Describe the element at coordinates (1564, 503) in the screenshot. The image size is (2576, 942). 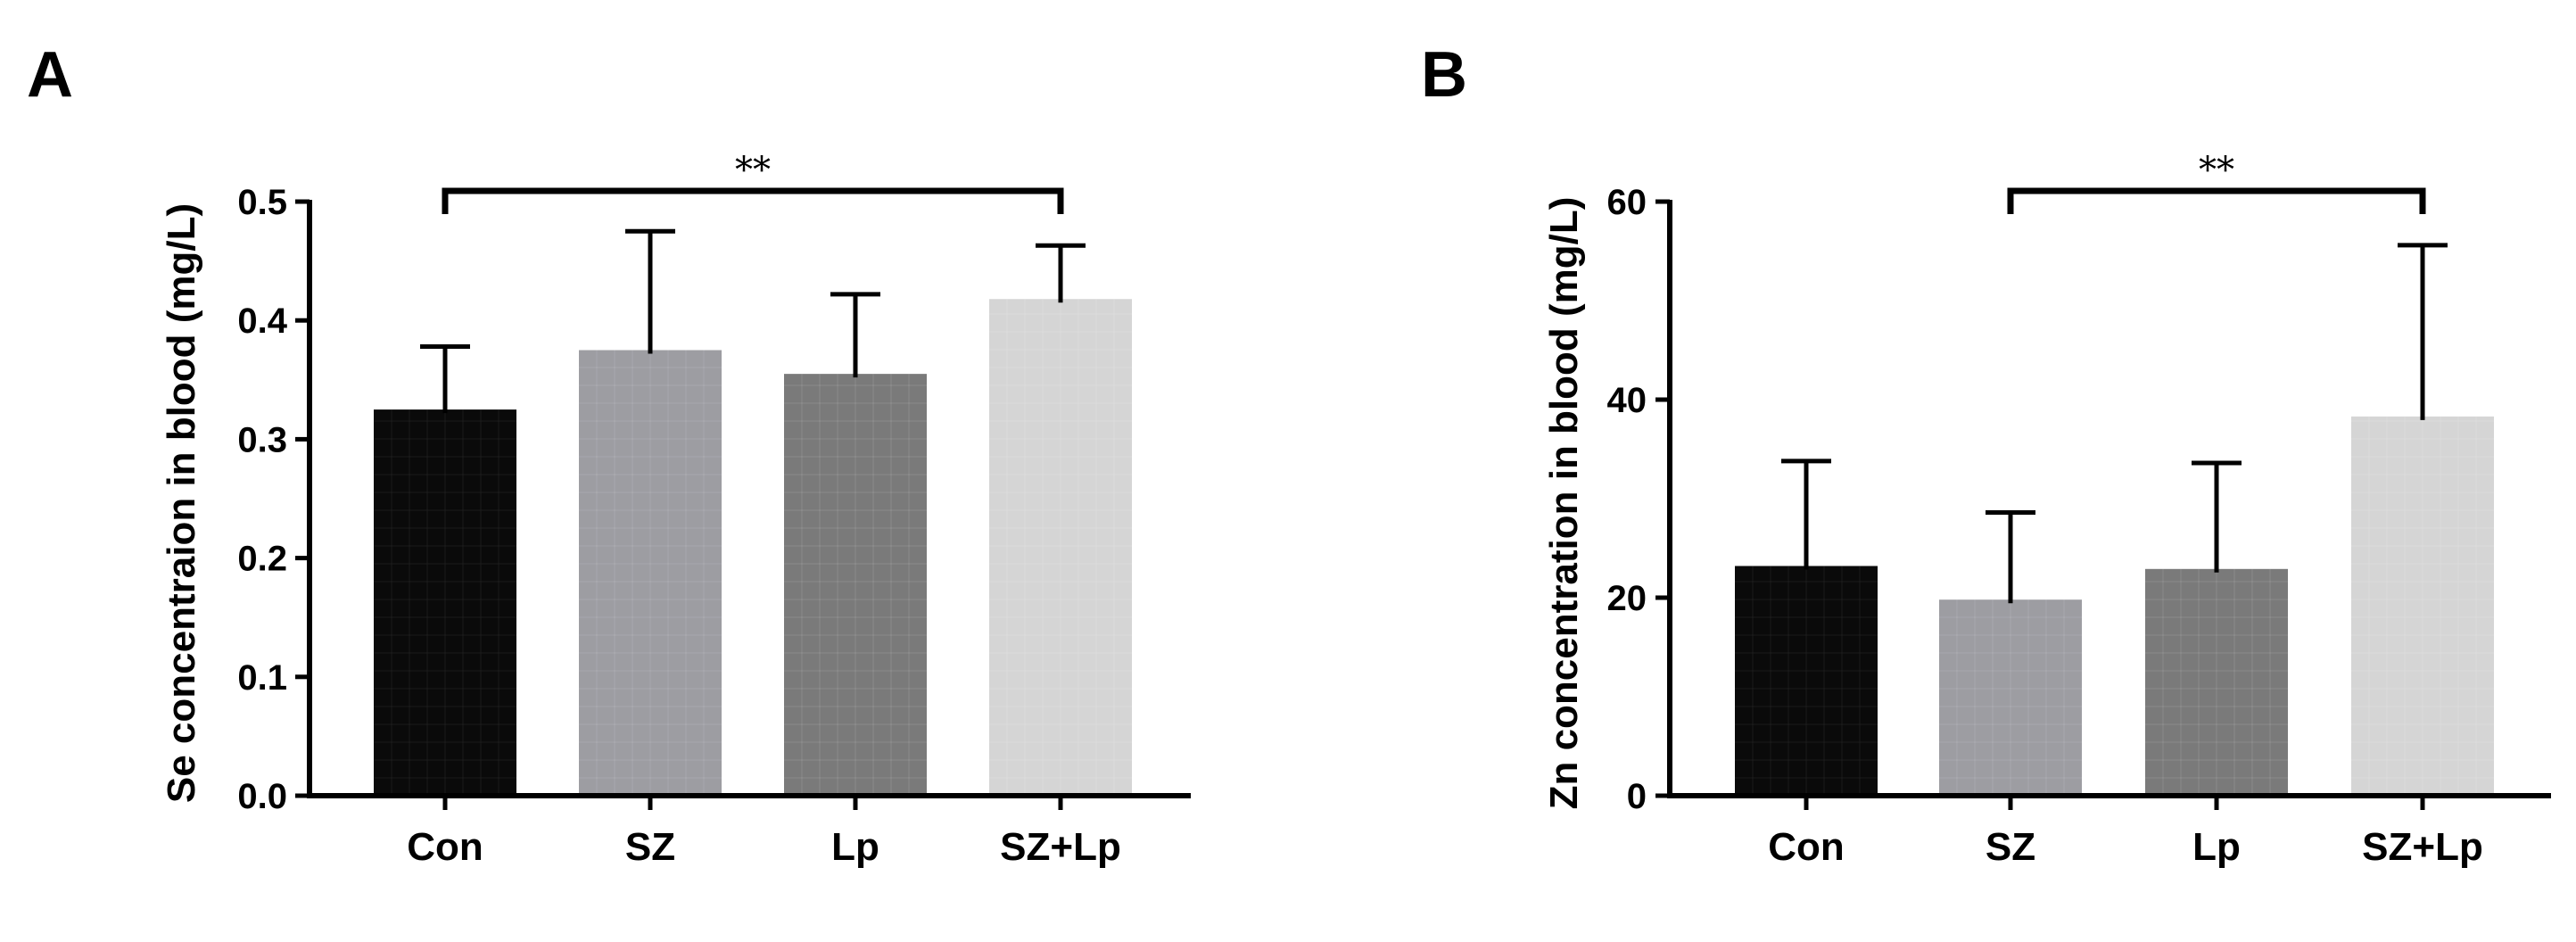
I see `y-axis-title: Zn concentration in blood (mg/L)` at that location.